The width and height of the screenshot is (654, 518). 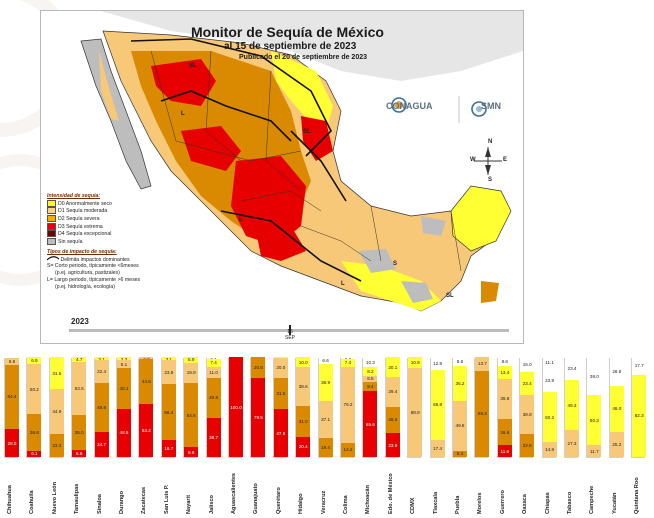 I want to click on state-name-label: Sinaloa, so click(x=99, y=504).